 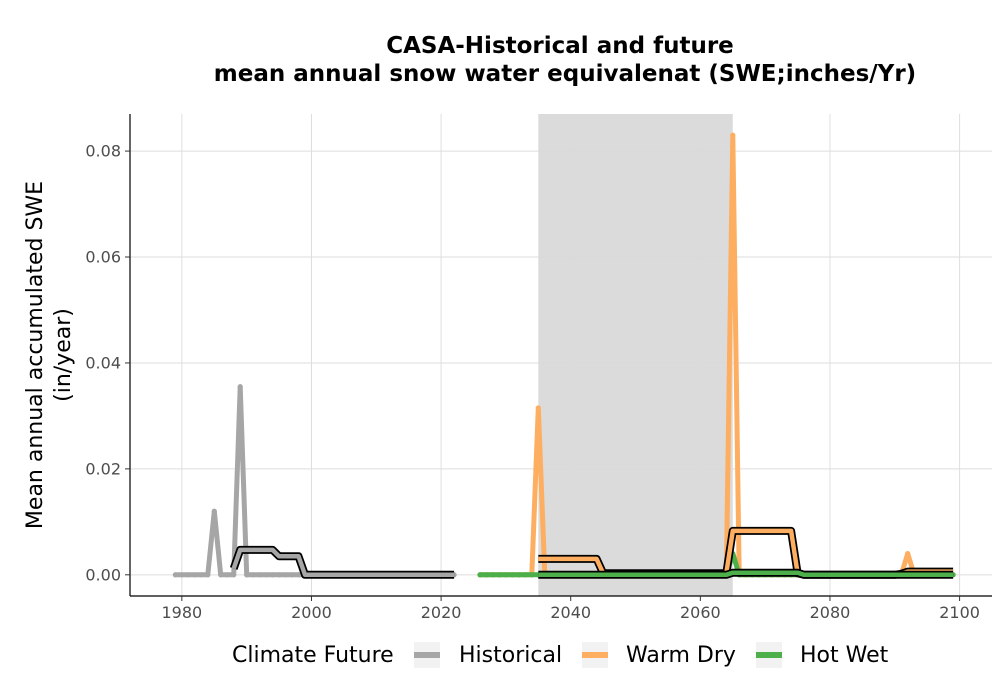 I want to click on y-tick-label: 0.08, so click(x=103, y=151).